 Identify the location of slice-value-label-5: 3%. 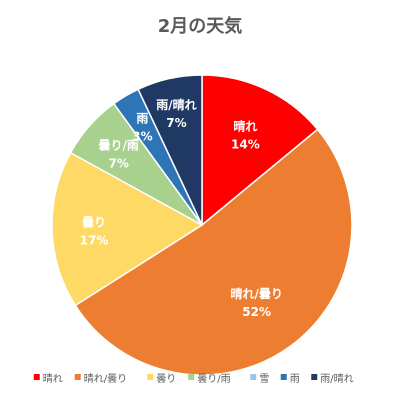
(142, 136).